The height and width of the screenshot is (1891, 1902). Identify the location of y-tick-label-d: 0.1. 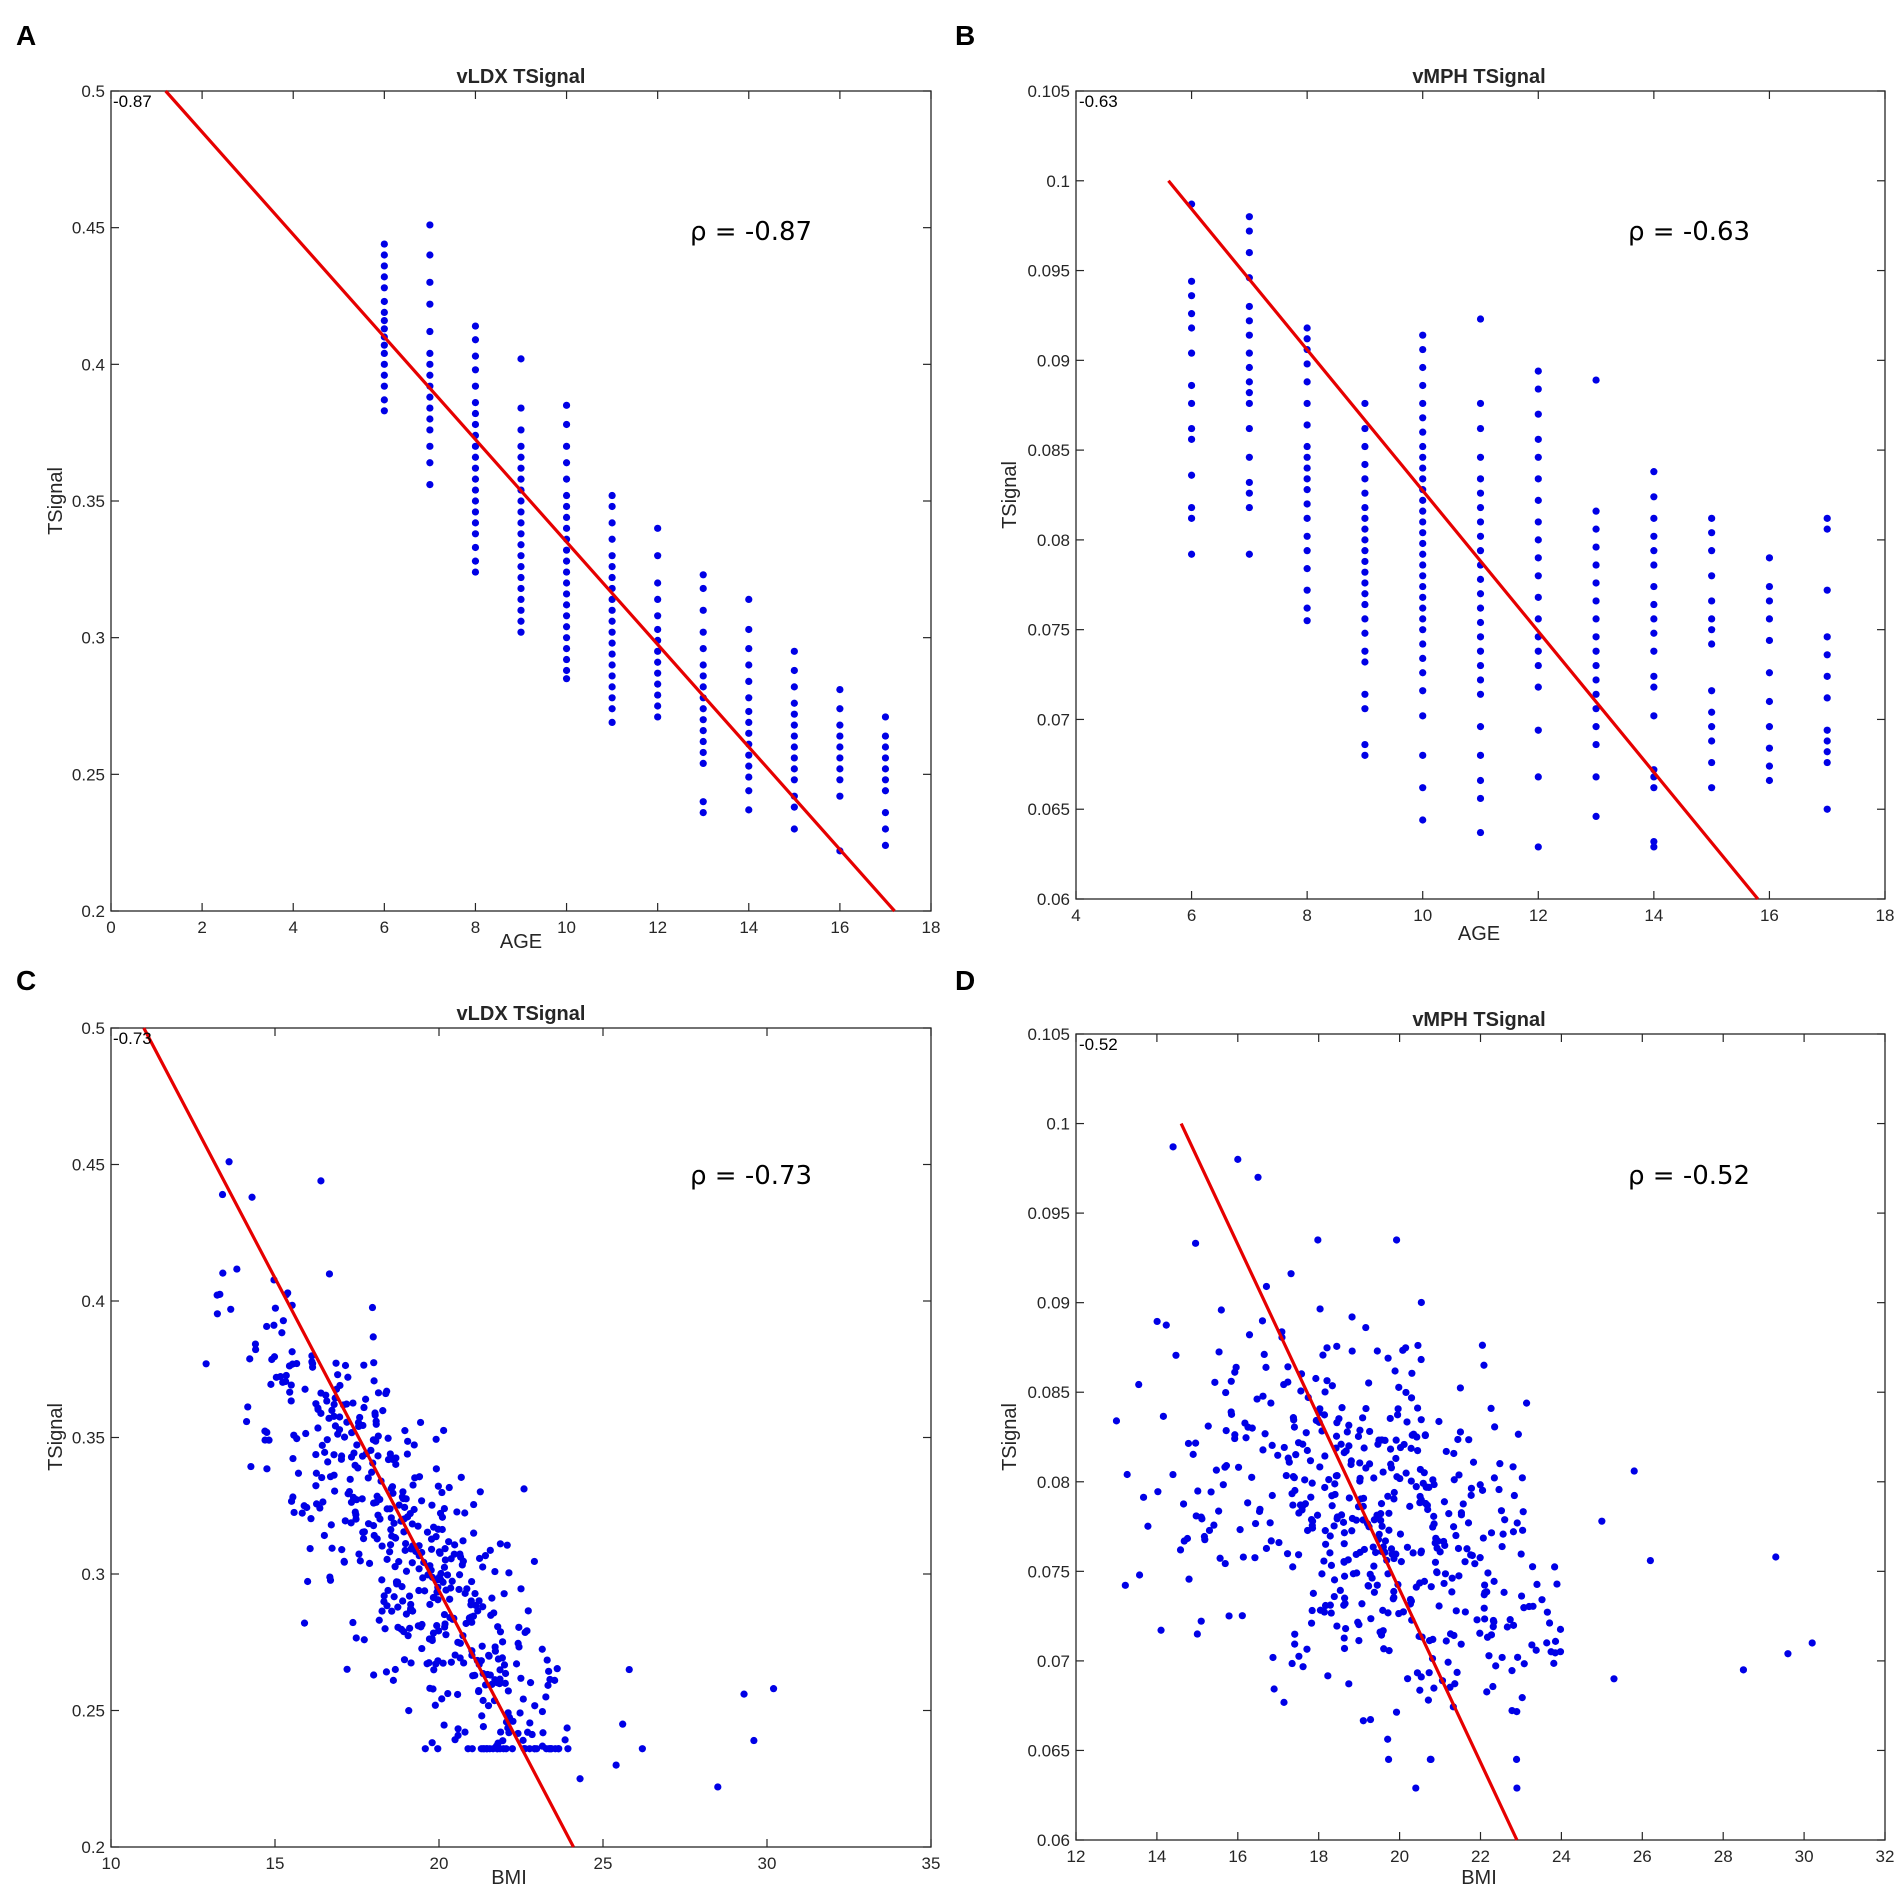
(1058, 1124).